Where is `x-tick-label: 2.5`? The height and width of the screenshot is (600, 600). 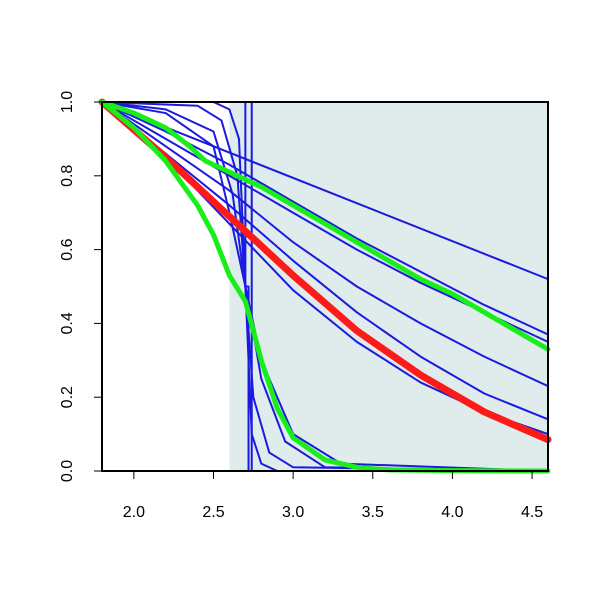
x-tick-label: 2.5 is located at coordinates (213, 512).